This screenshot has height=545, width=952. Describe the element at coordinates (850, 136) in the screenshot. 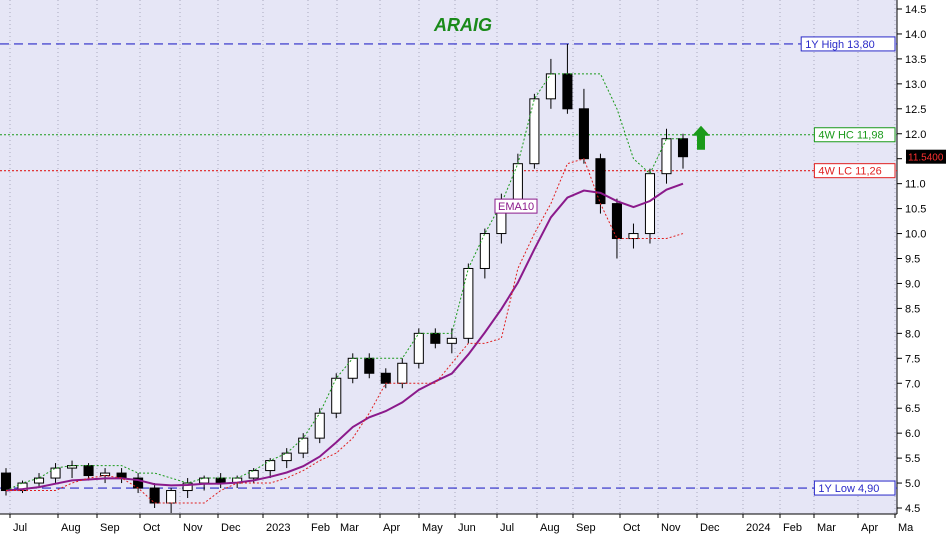

I see `level-label: 4W HC 11,98` at that location.